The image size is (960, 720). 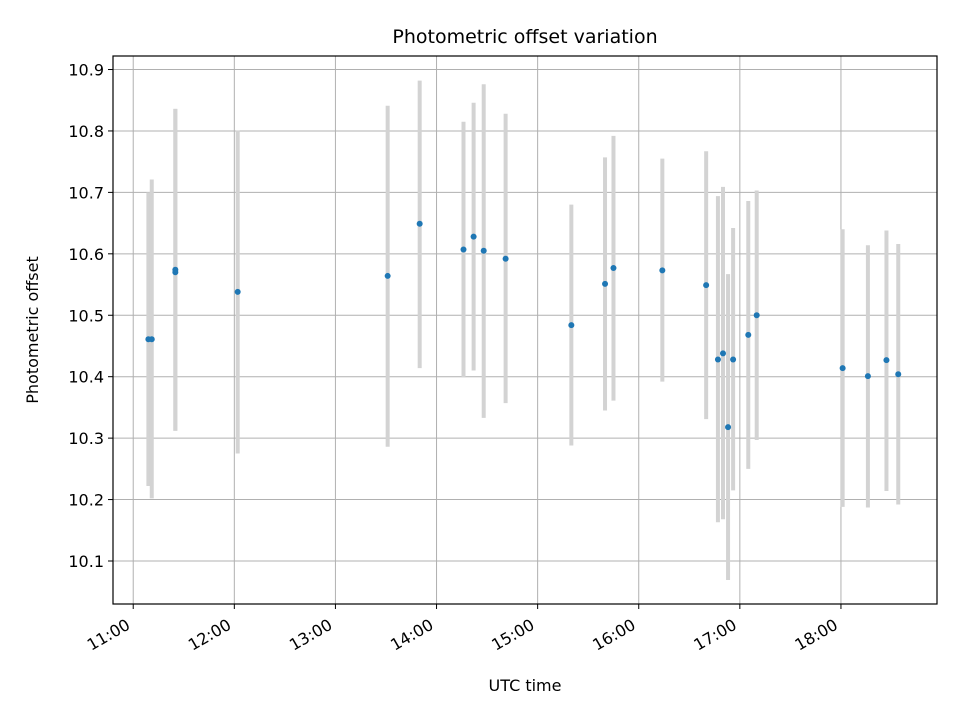 I want to click on x-axis-title: UTC time, so click(x=525, y=685).